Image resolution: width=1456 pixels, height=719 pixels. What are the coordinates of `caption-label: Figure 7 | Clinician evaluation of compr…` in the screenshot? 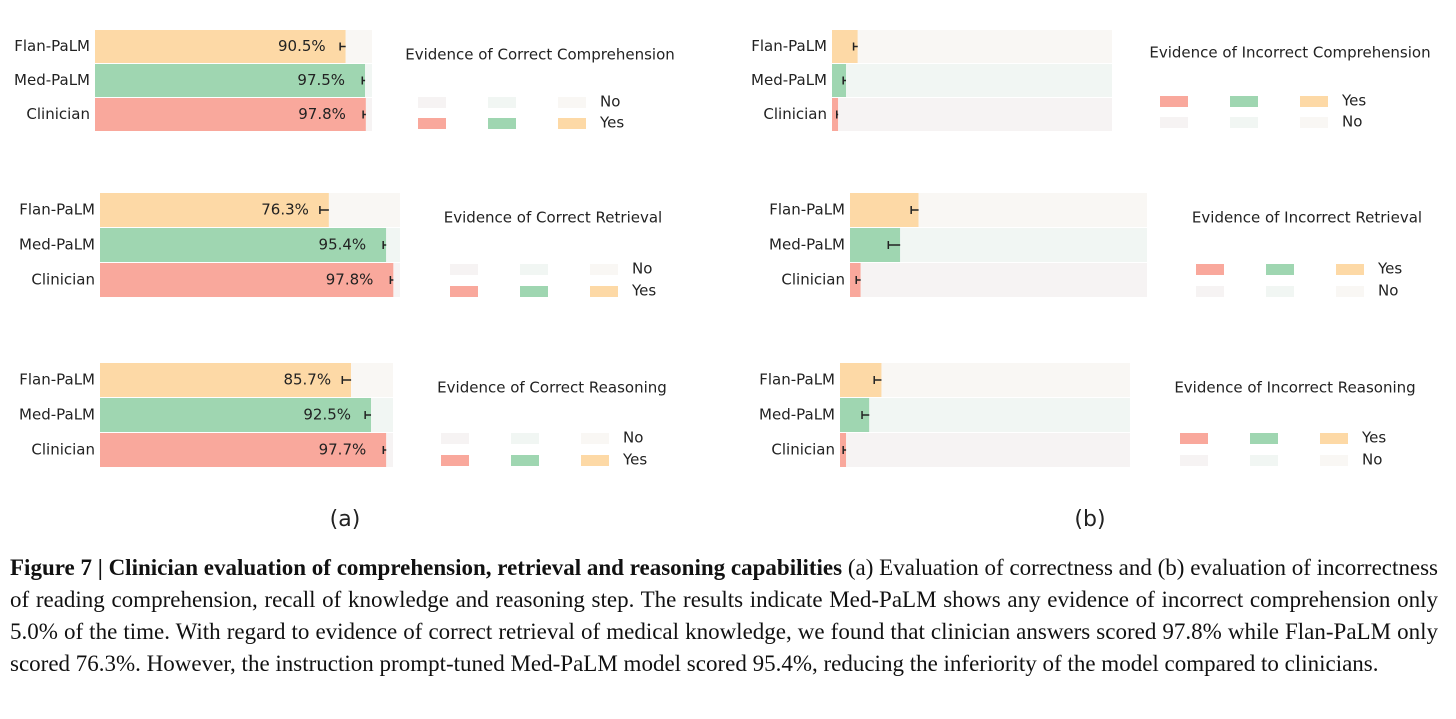 It's located at (426, 567).